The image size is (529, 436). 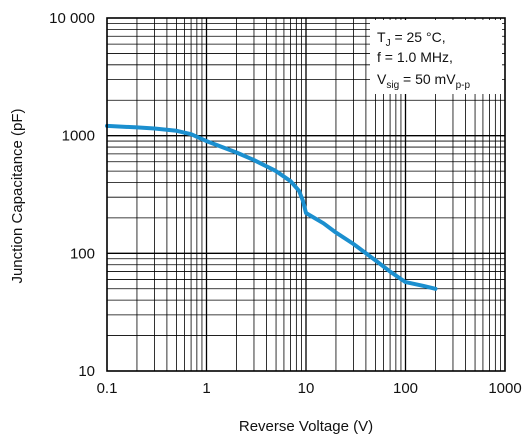 I want to click on annot-frequency: f = 1.0 MHz,, so click(x=415, y=57).